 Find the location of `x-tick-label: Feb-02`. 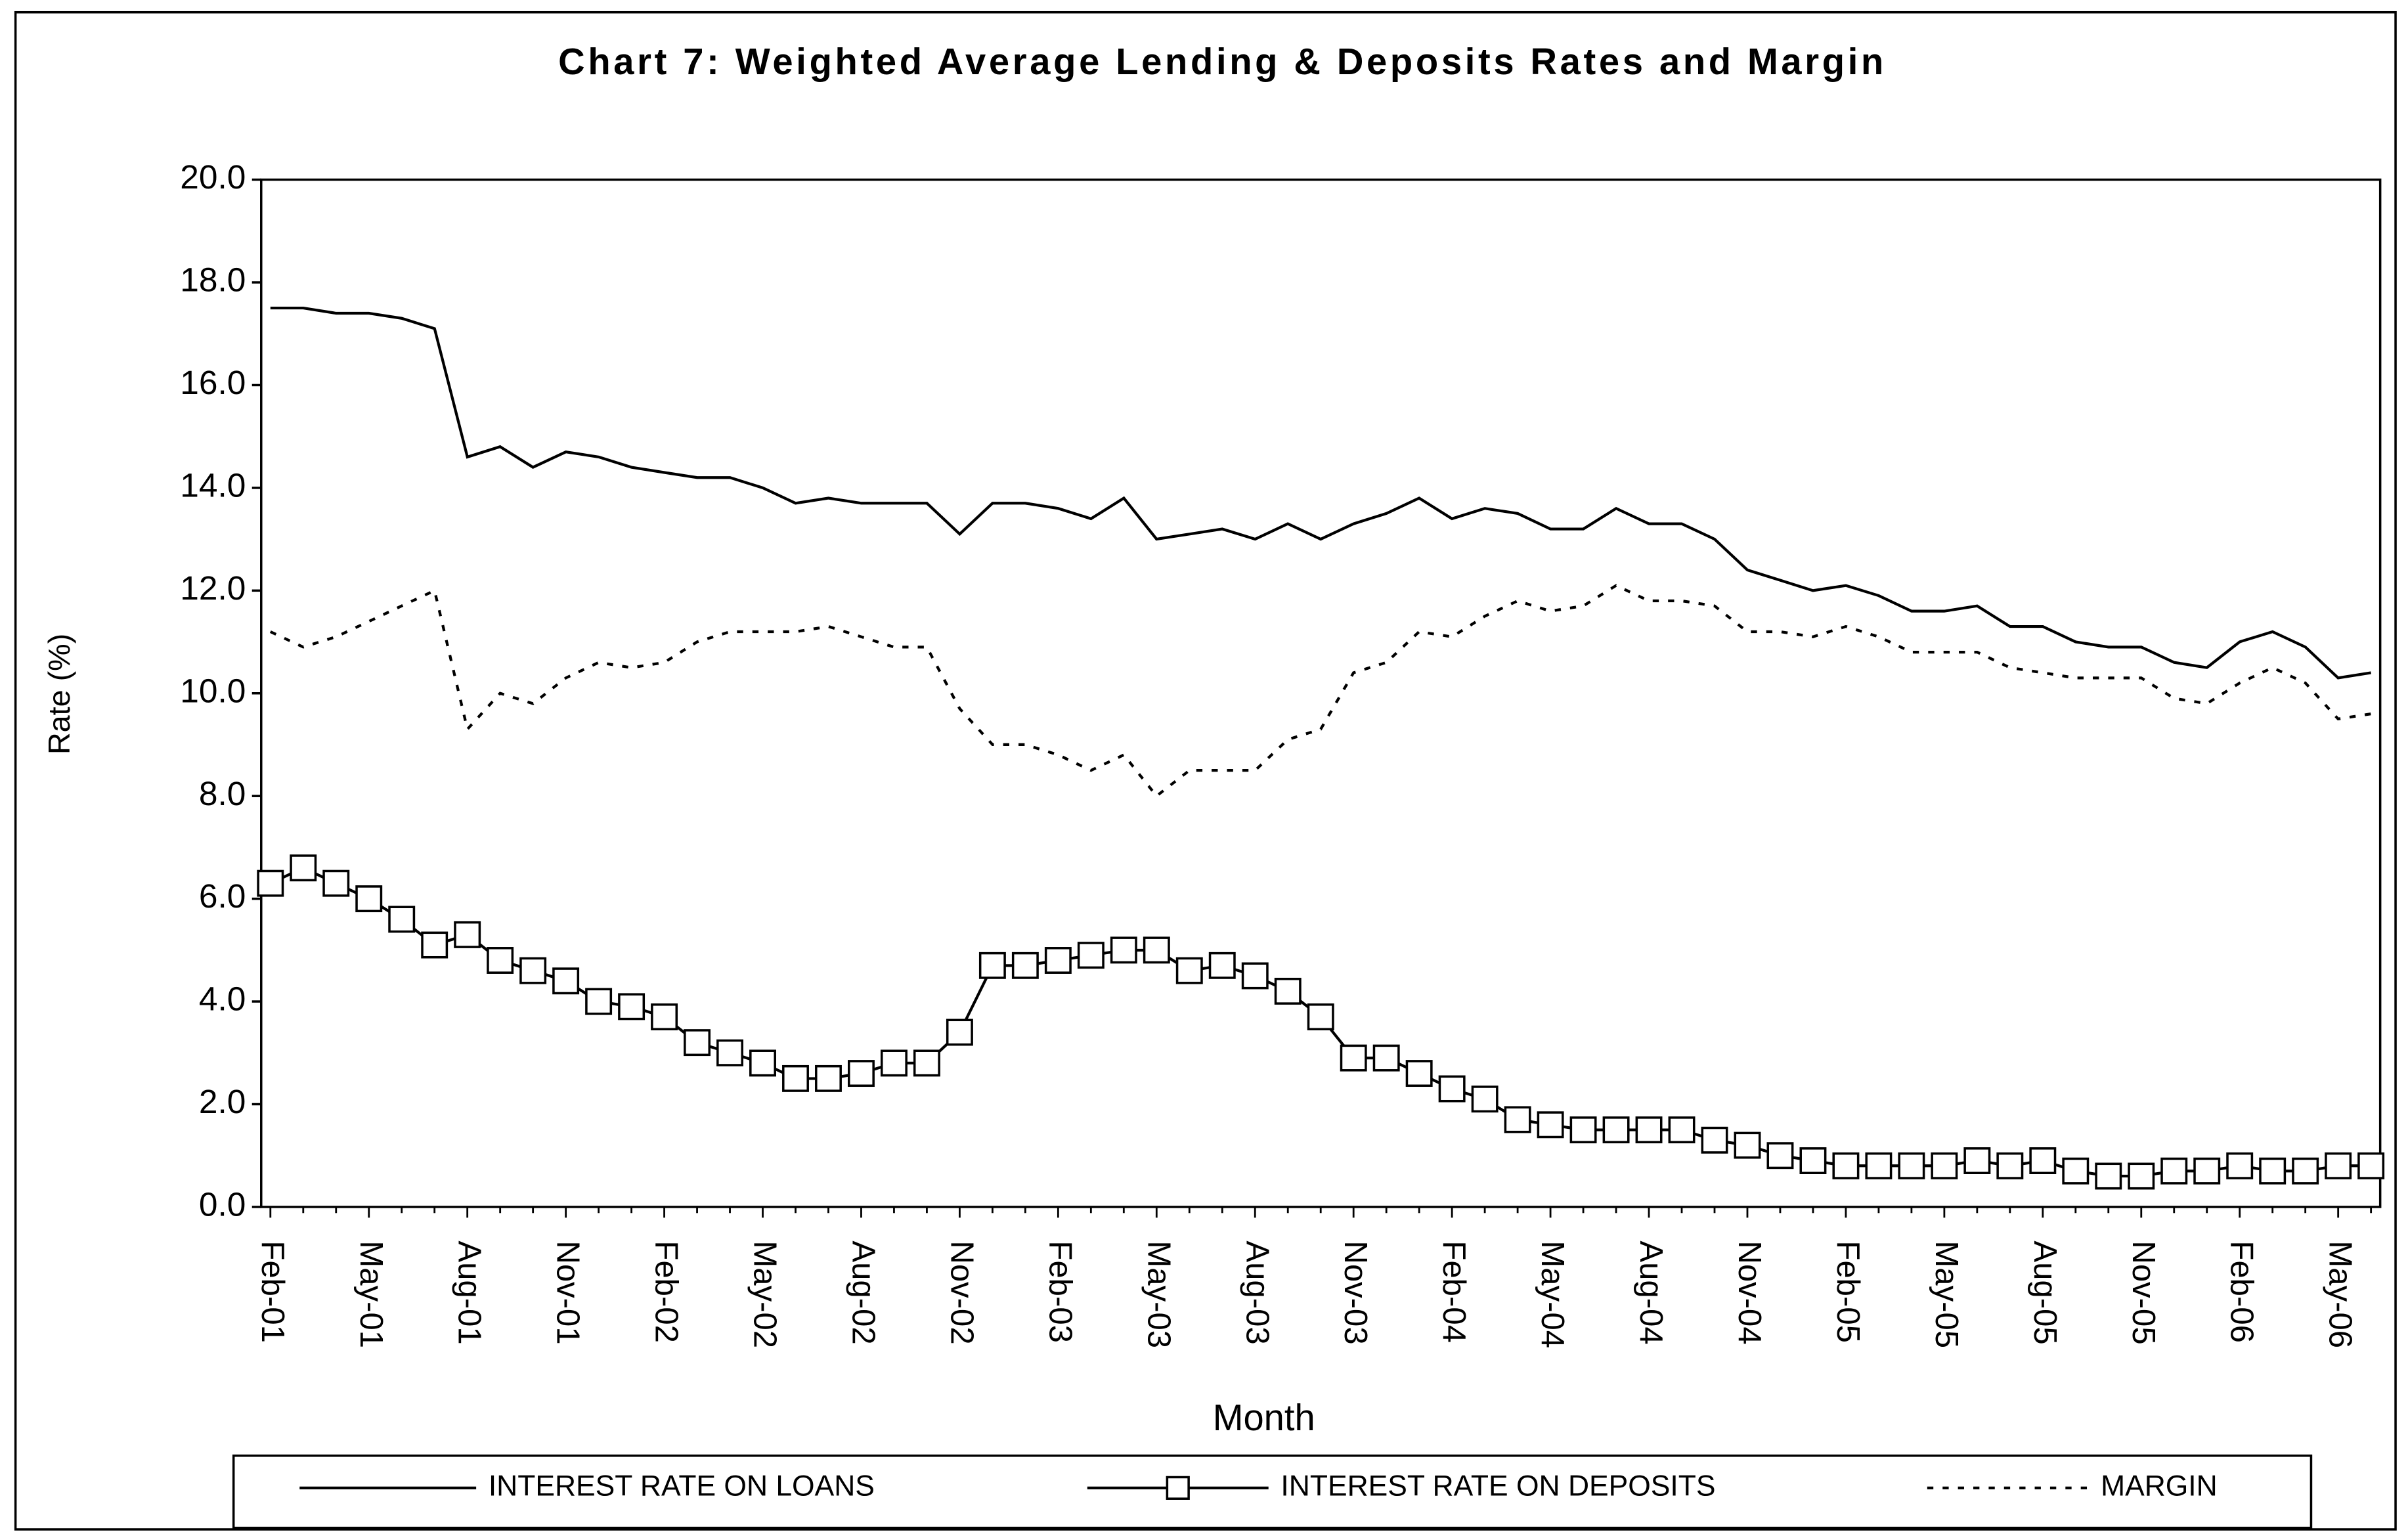

x-tick-label: Feb-02 is located at coordinates (666, 1291).